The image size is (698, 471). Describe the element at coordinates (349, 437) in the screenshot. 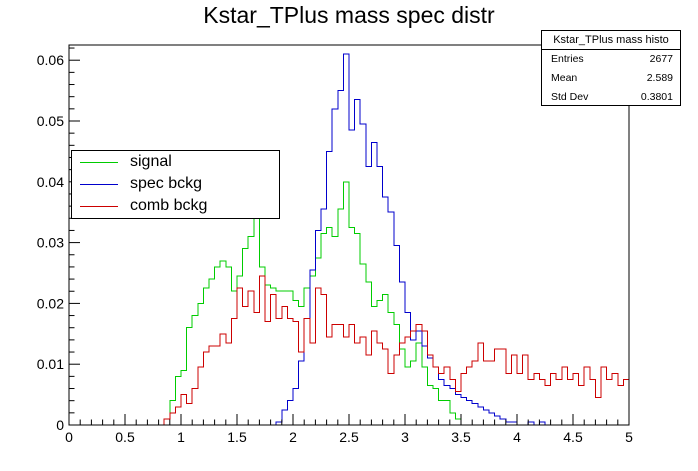

I see `x-tick-label: 2.5` at that location.